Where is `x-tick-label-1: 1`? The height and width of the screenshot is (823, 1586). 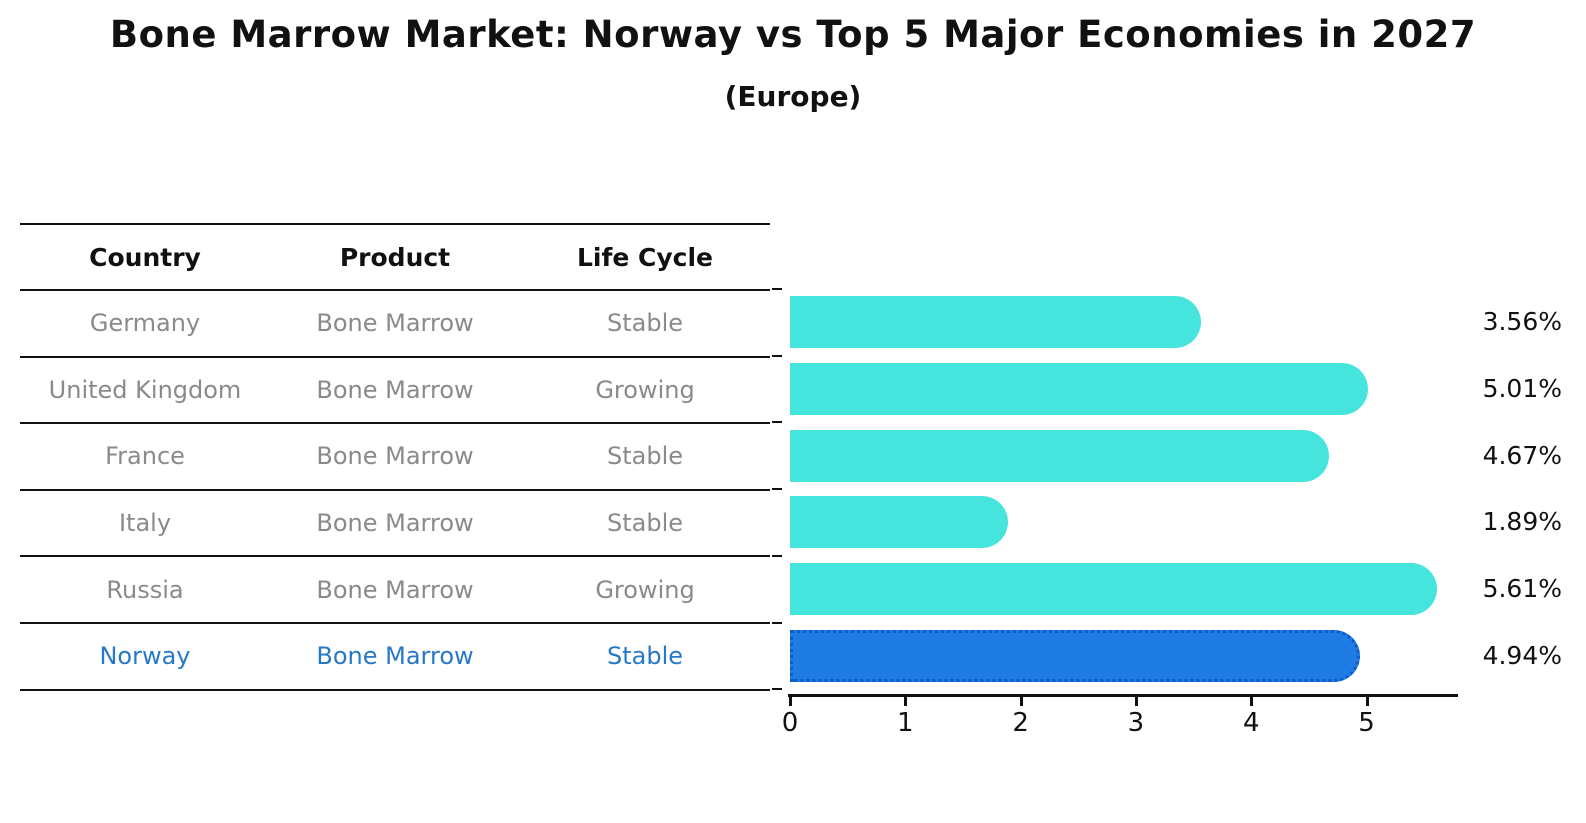 x-tick-label-1: 1 is located at coordinates (905, 723).